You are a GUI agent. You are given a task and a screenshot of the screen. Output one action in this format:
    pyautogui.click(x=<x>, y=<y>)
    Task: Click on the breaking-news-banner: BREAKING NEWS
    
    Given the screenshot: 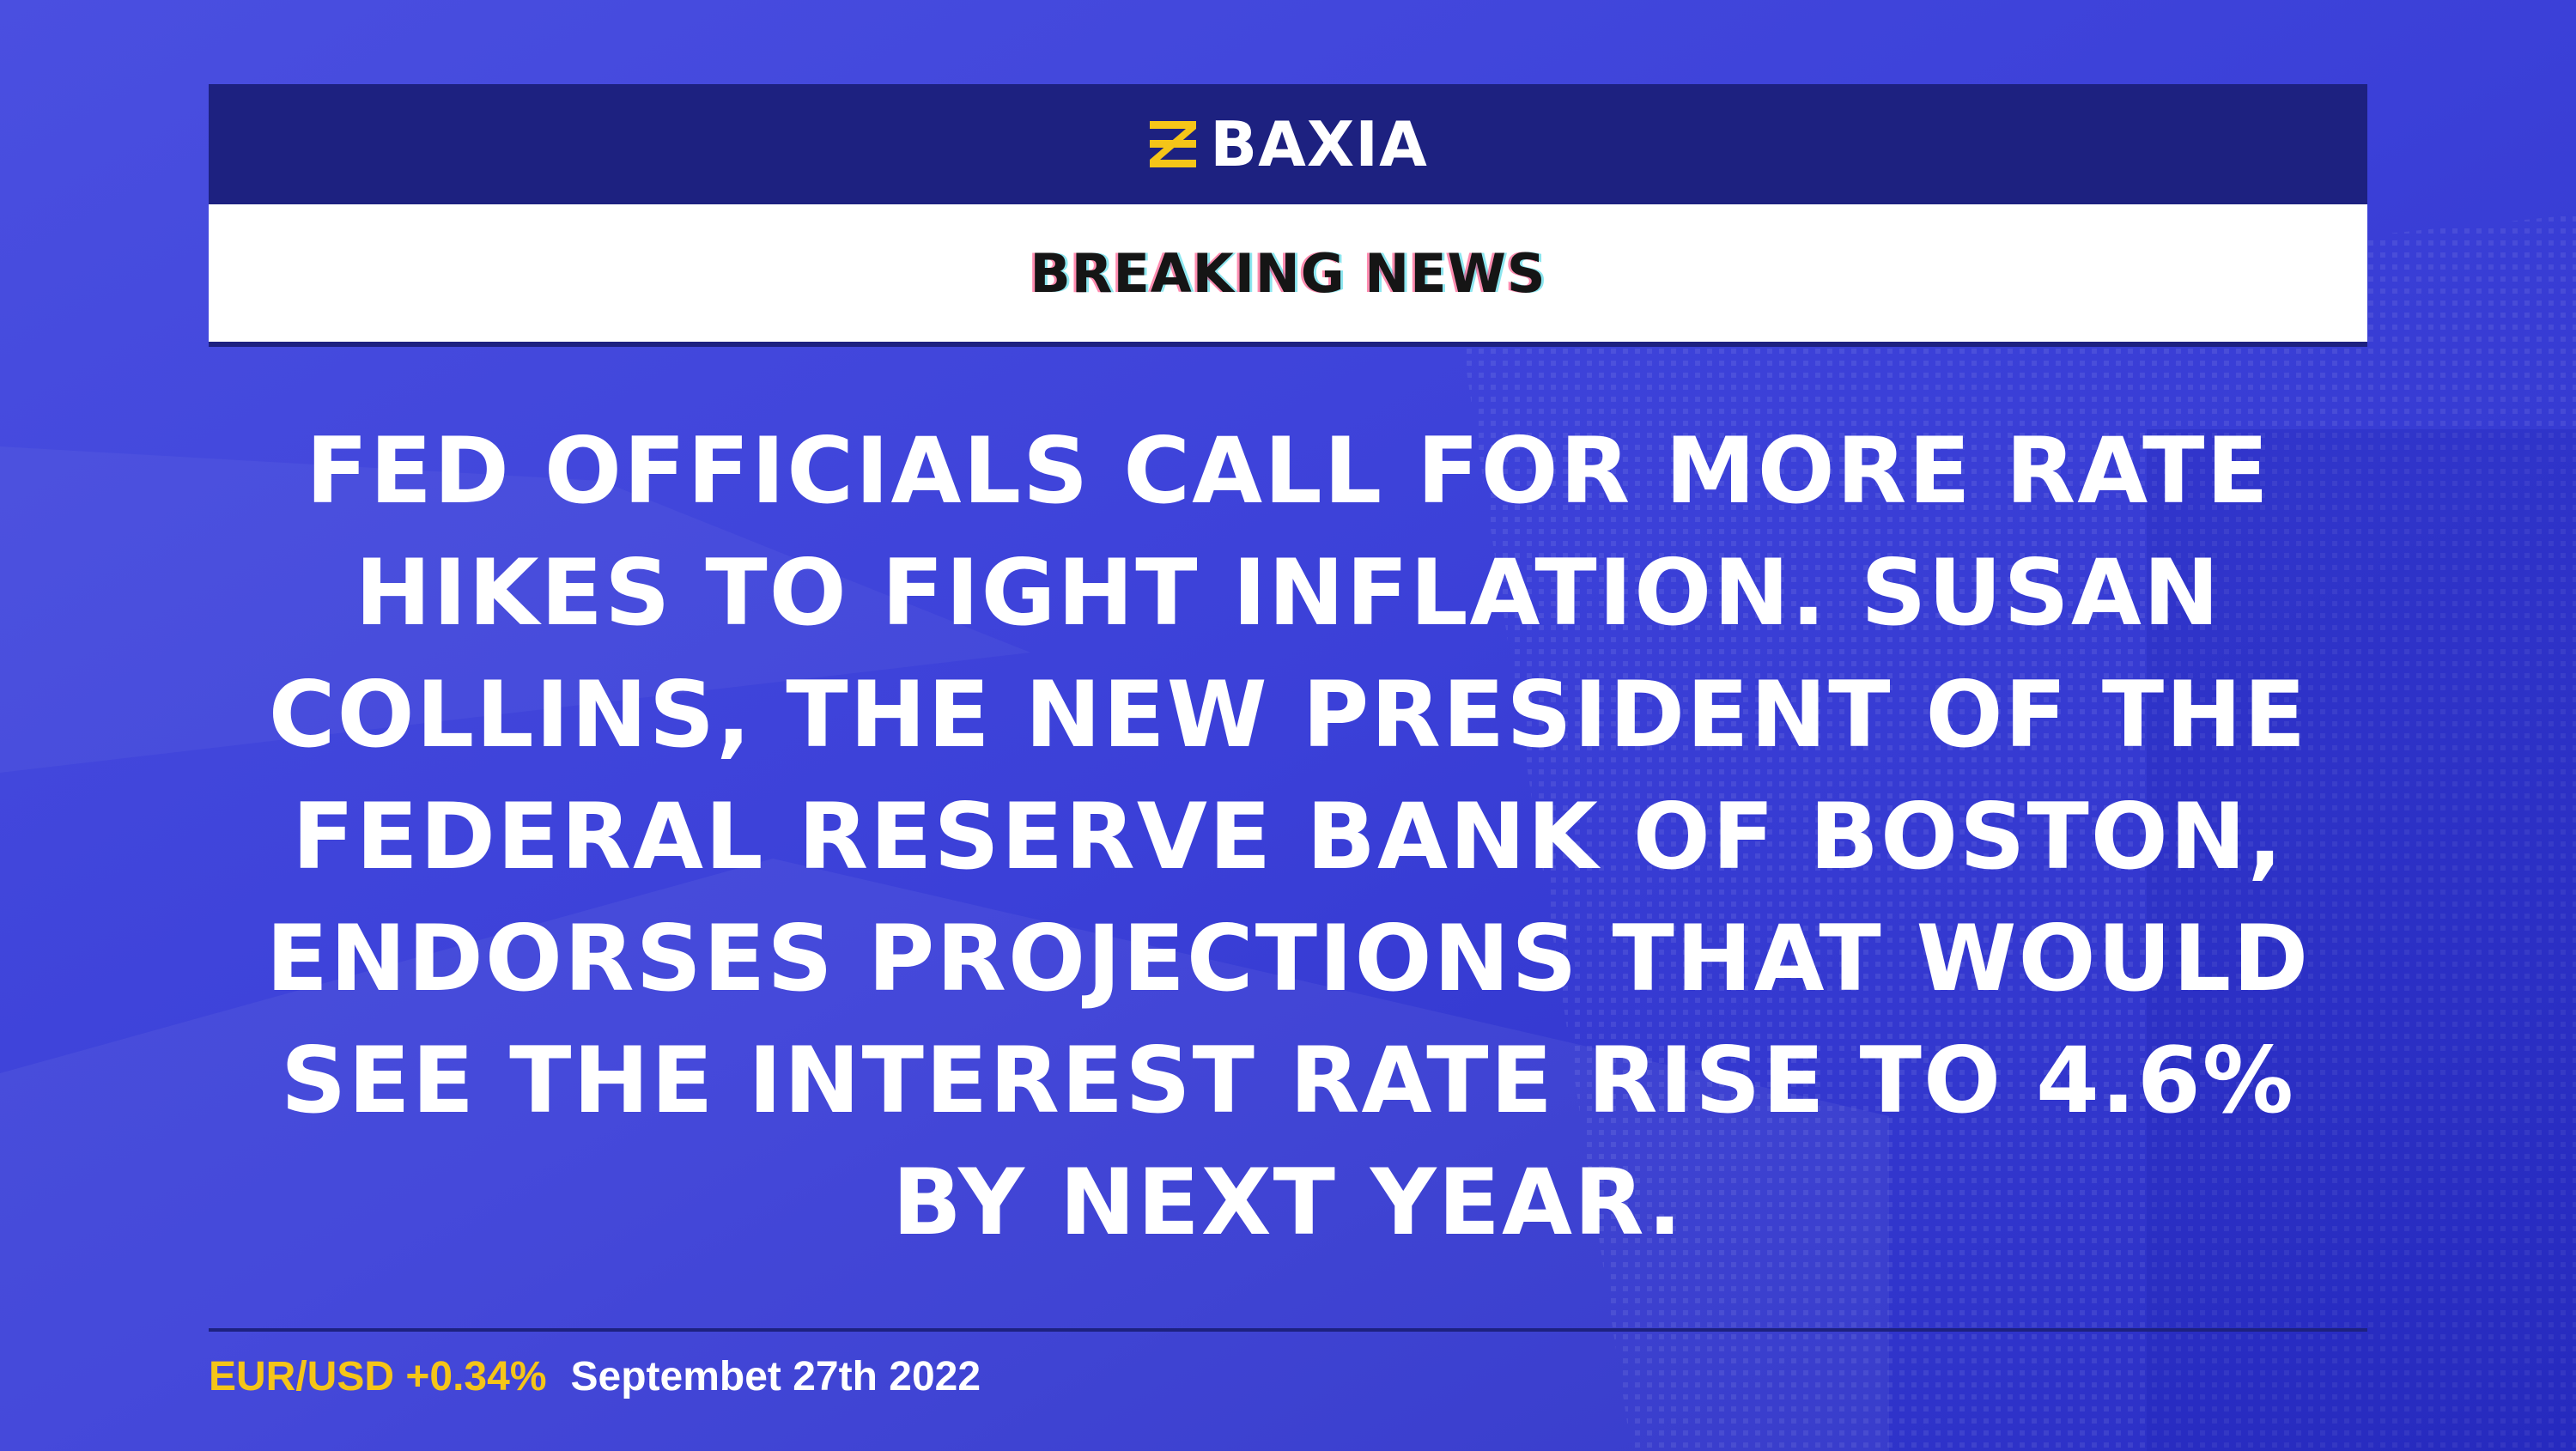 What is the action you would take?
    pyautogui.click(x=1288, y=275)
    